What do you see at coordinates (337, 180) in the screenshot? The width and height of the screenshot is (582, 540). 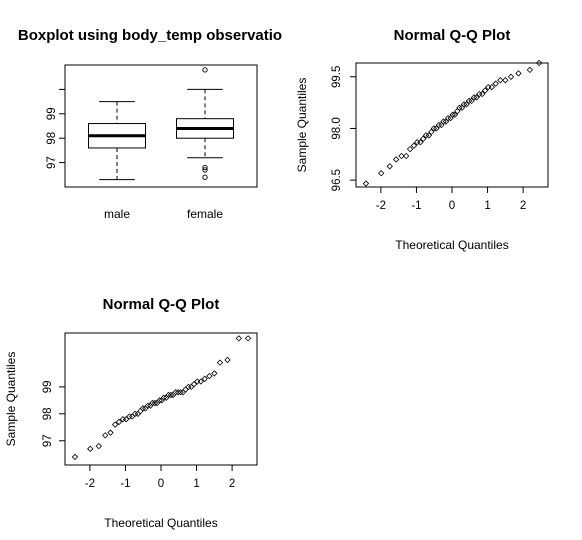 I see `y-tick-label: 96.5` at bounding box center [337, 180].